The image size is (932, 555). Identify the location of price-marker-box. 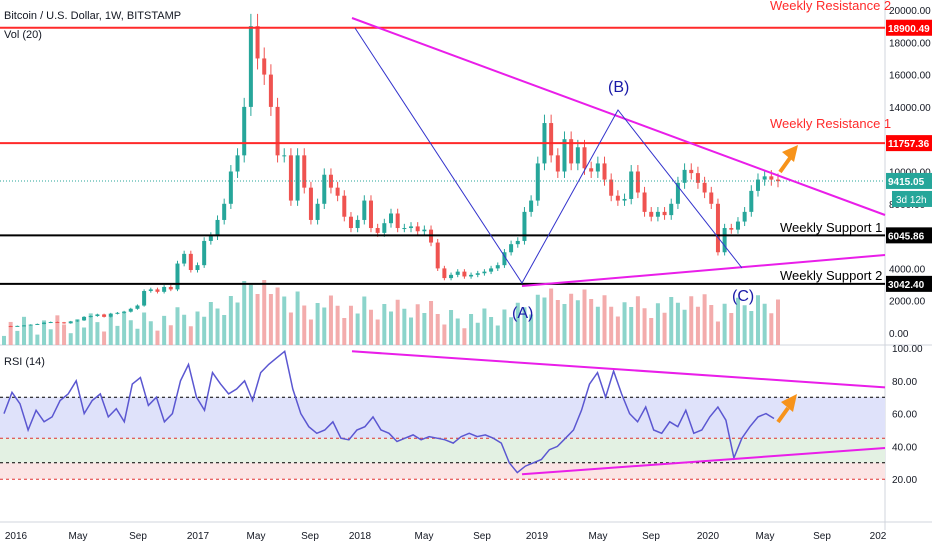
(909, 180).